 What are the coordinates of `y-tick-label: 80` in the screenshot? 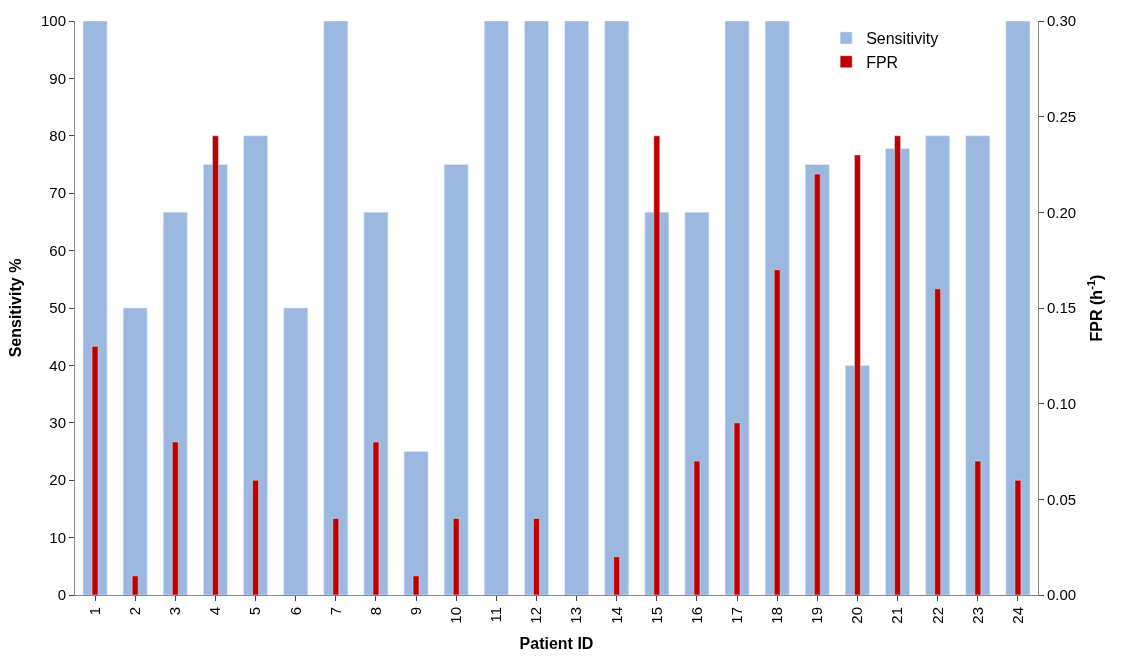 It's located at (57, 136).